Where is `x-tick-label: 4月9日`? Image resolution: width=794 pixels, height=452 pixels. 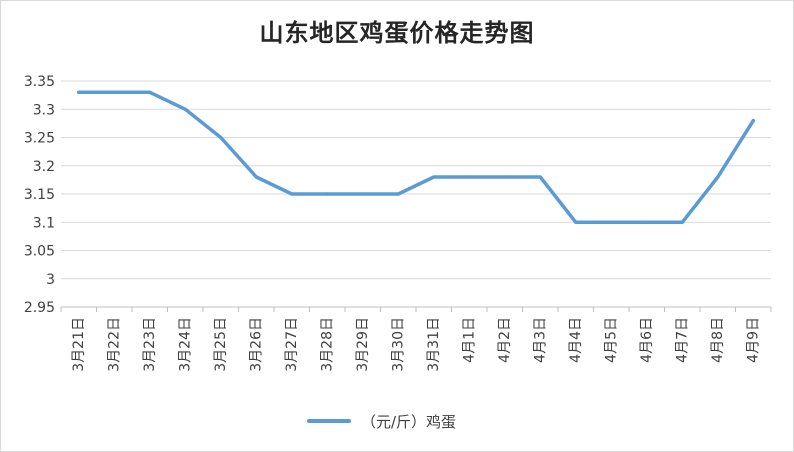 x-tick-label: 4月9日 is located at coordinates (753, 340).